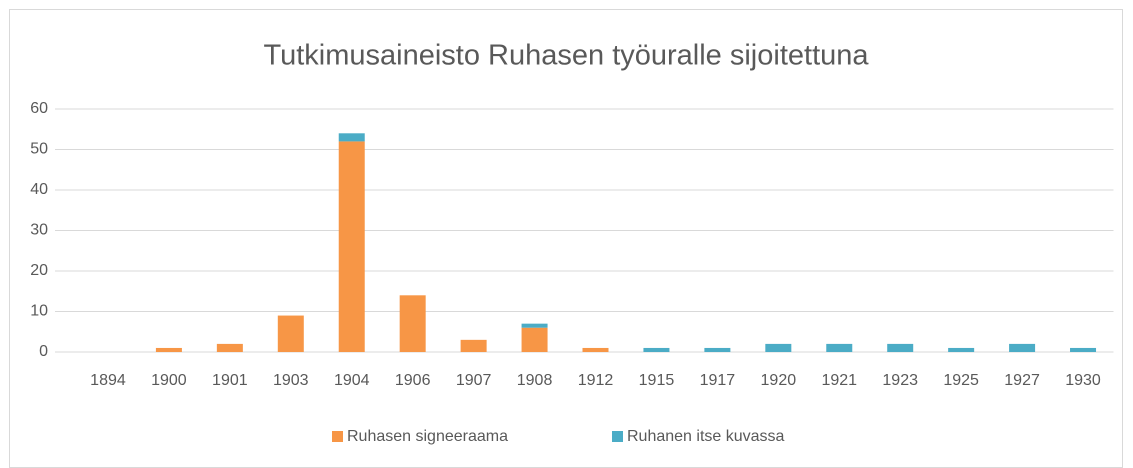 The image size is (1133, 468). Describe the element at coordinates (427, 436) in the screenshot. I see `legend-label: Ruhasen signeeraama` at that location.